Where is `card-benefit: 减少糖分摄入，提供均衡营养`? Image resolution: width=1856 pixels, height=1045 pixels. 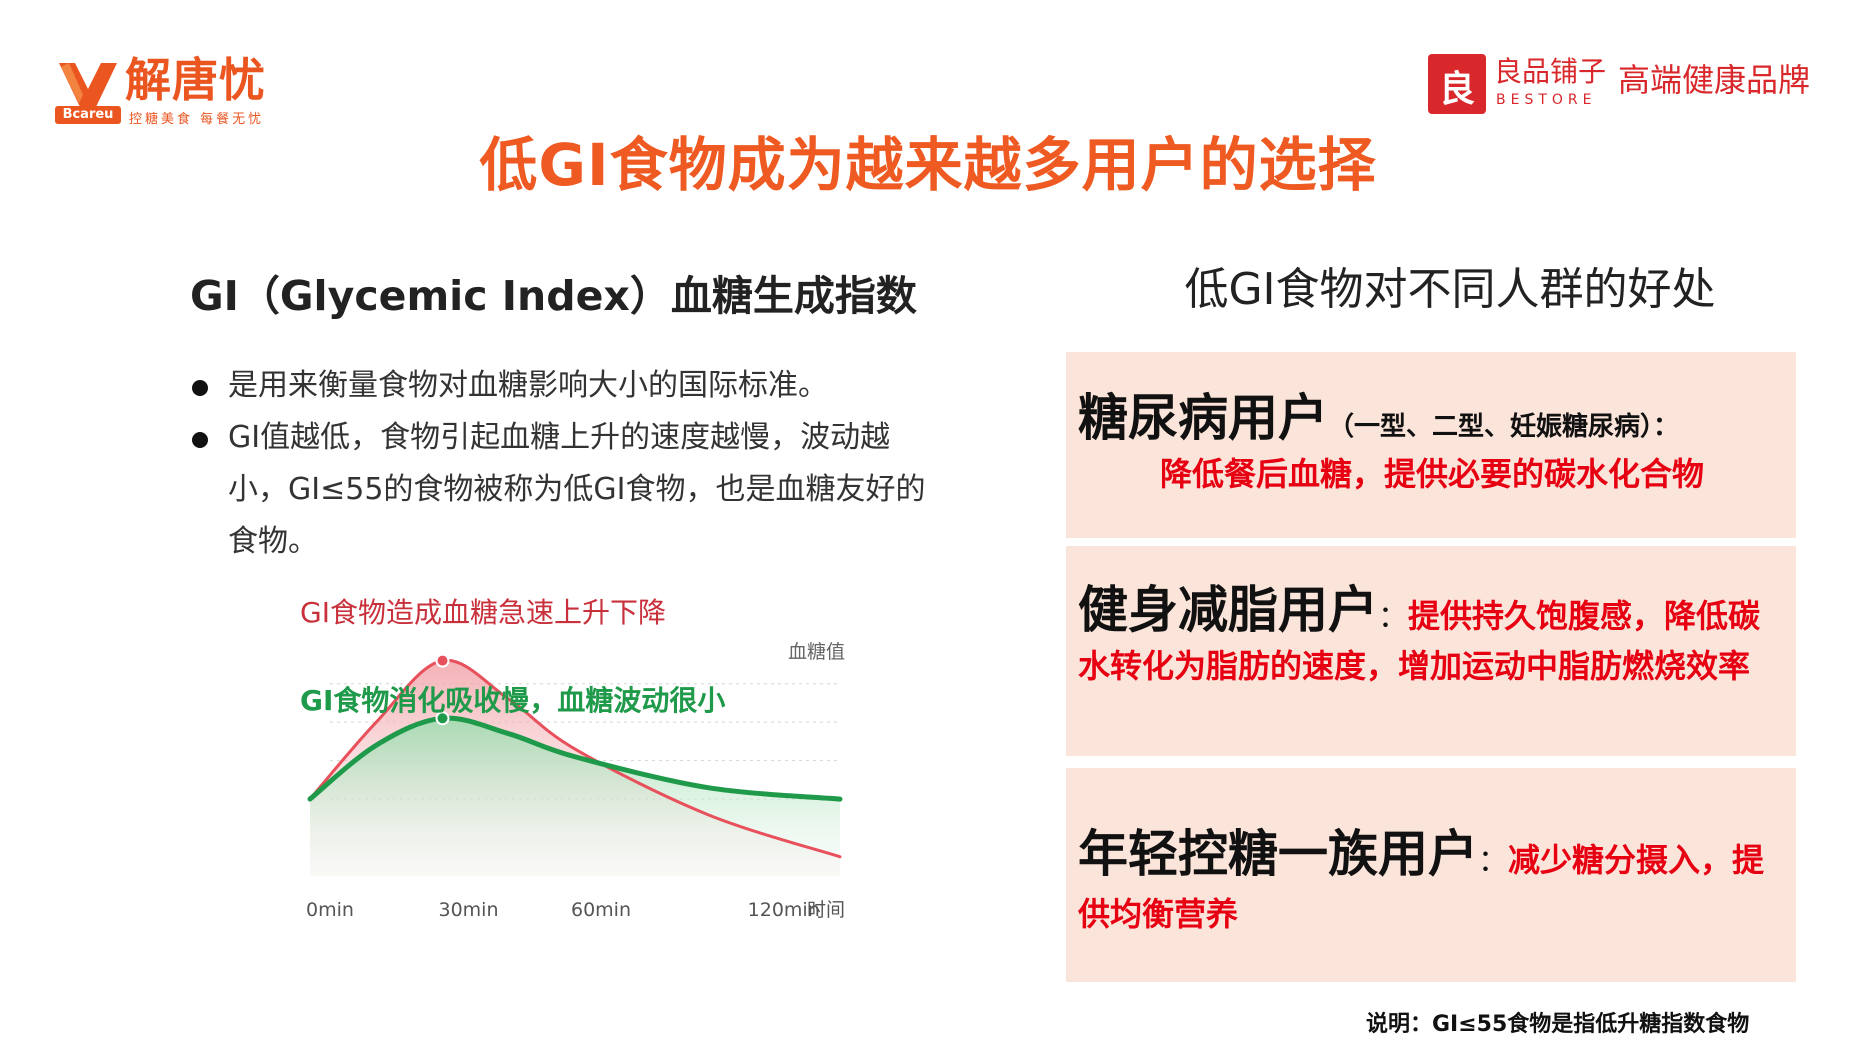 card-benefit: 减少糖分摄入，提供均衡营养 is located at coordinates (1421, 887).